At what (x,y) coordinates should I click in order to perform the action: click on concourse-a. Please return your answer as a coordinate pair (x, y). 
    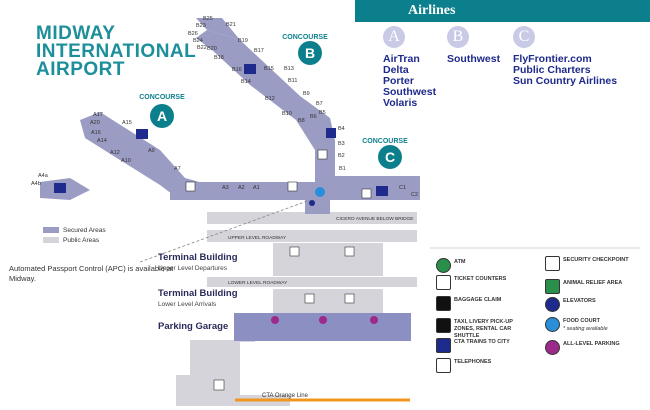
    Looking at the image, I should click on (145, 156).